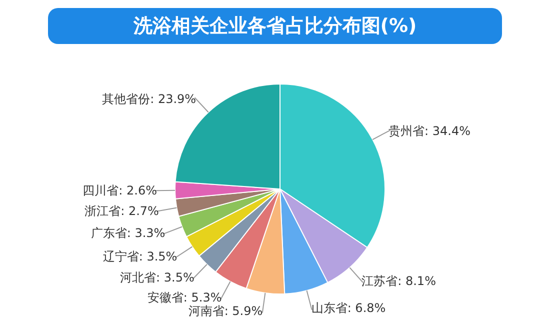 Image resolution: width=550 pixels, height=330 pixels. I want to click on slice-label: 四川省: 2.6%, so click(120, 191).